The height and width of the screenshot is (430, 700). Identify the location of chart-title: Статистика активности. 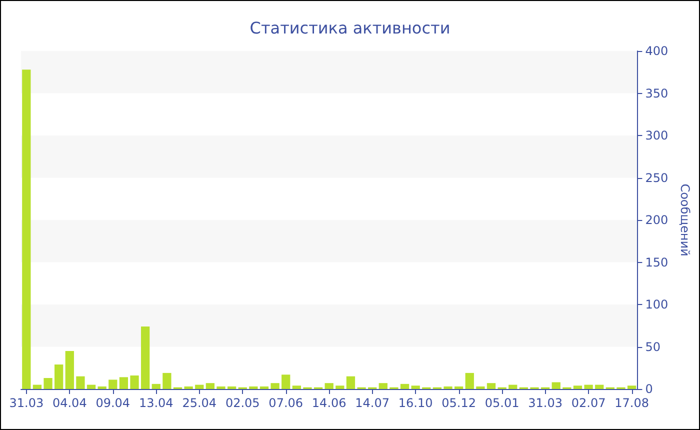
(350, 28).